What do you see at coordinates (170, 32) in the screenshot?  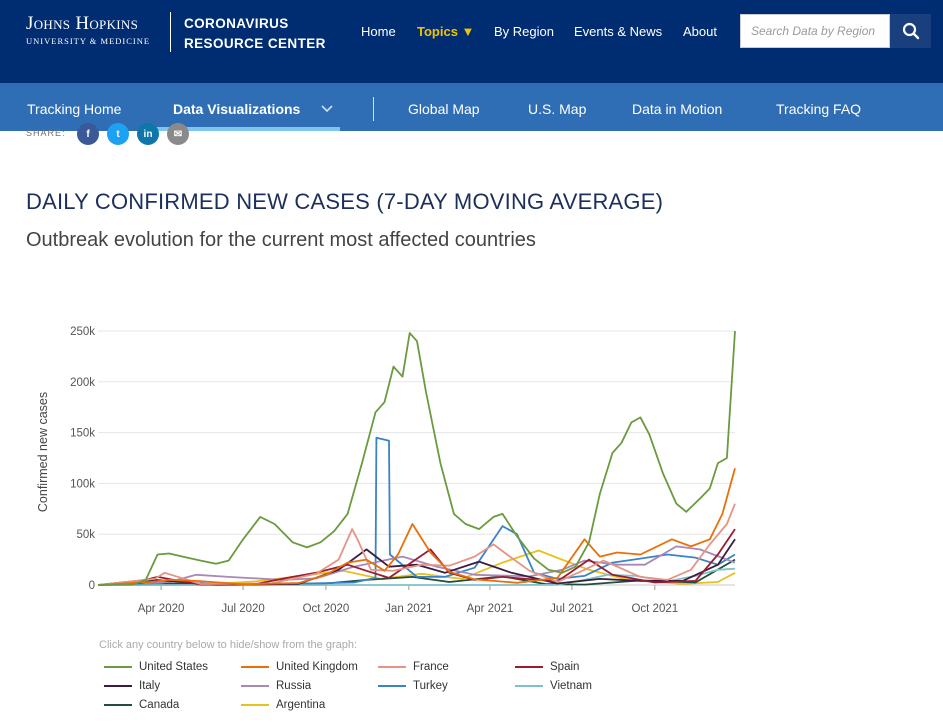 I see `logo-divider` at bounding box center [170, 32].